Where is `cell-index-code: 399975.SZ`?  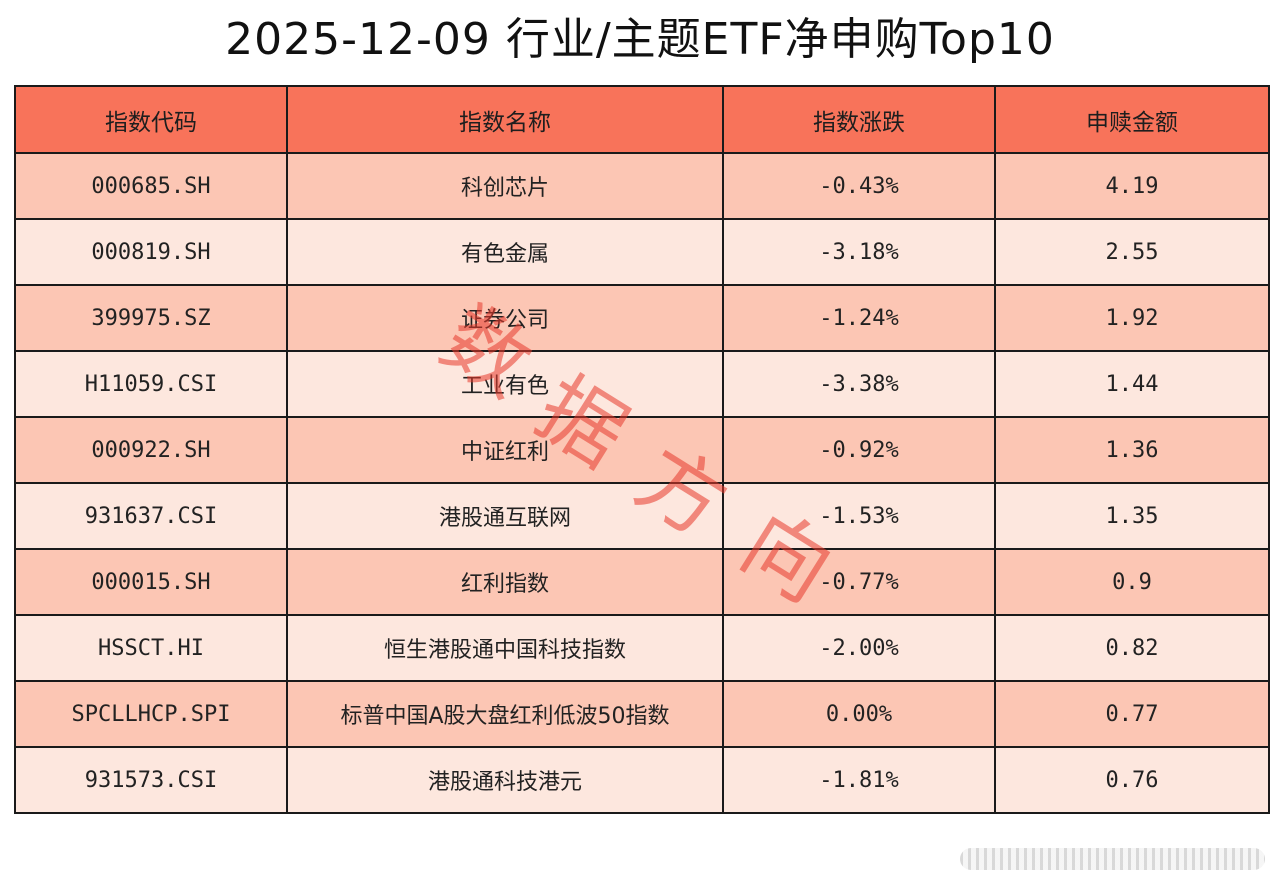 cell-index-code: 399975.SZ is located at coordinates (151, 318).